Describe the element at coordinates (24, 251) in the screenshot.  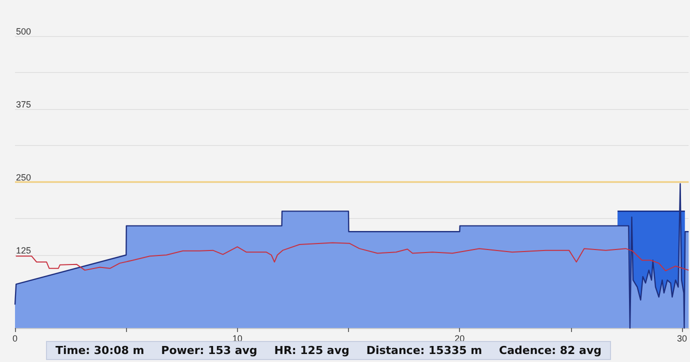
I see `y-tick-label: 125` at that location.